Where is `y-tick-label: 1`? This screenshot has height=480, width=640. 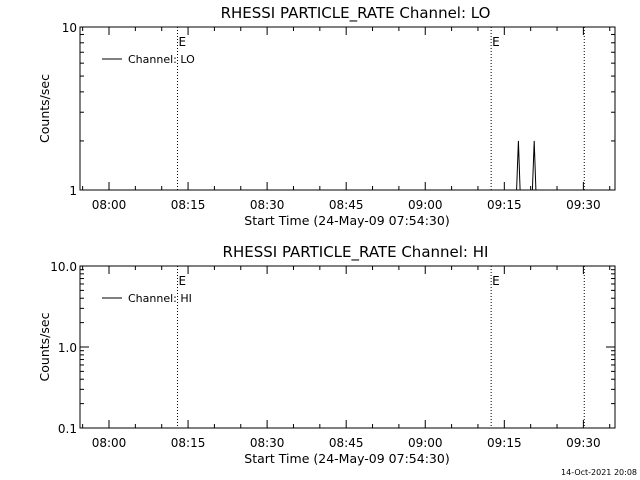
y-tick-label: 1 is located at coordinates (73, 191).